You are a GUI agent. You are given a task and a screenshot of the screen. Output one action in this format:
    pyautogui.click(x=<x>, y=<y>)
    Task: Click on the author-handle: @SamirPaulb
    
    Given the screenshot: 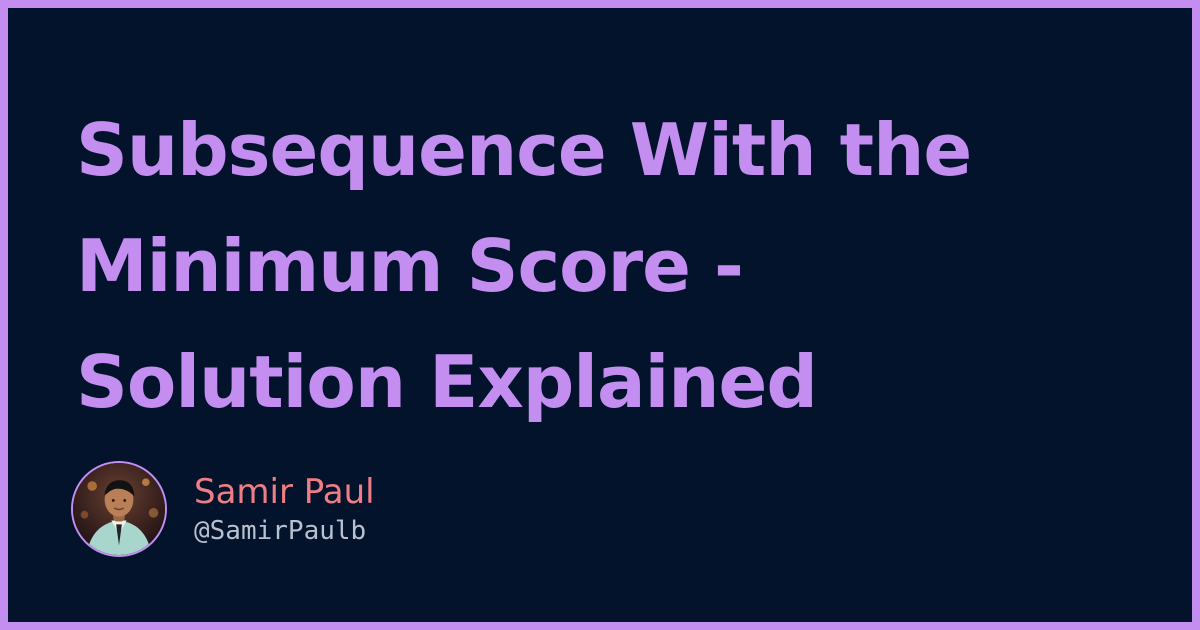 What is the action you would take?
    pyautogui.click(x=280, y=531)
    